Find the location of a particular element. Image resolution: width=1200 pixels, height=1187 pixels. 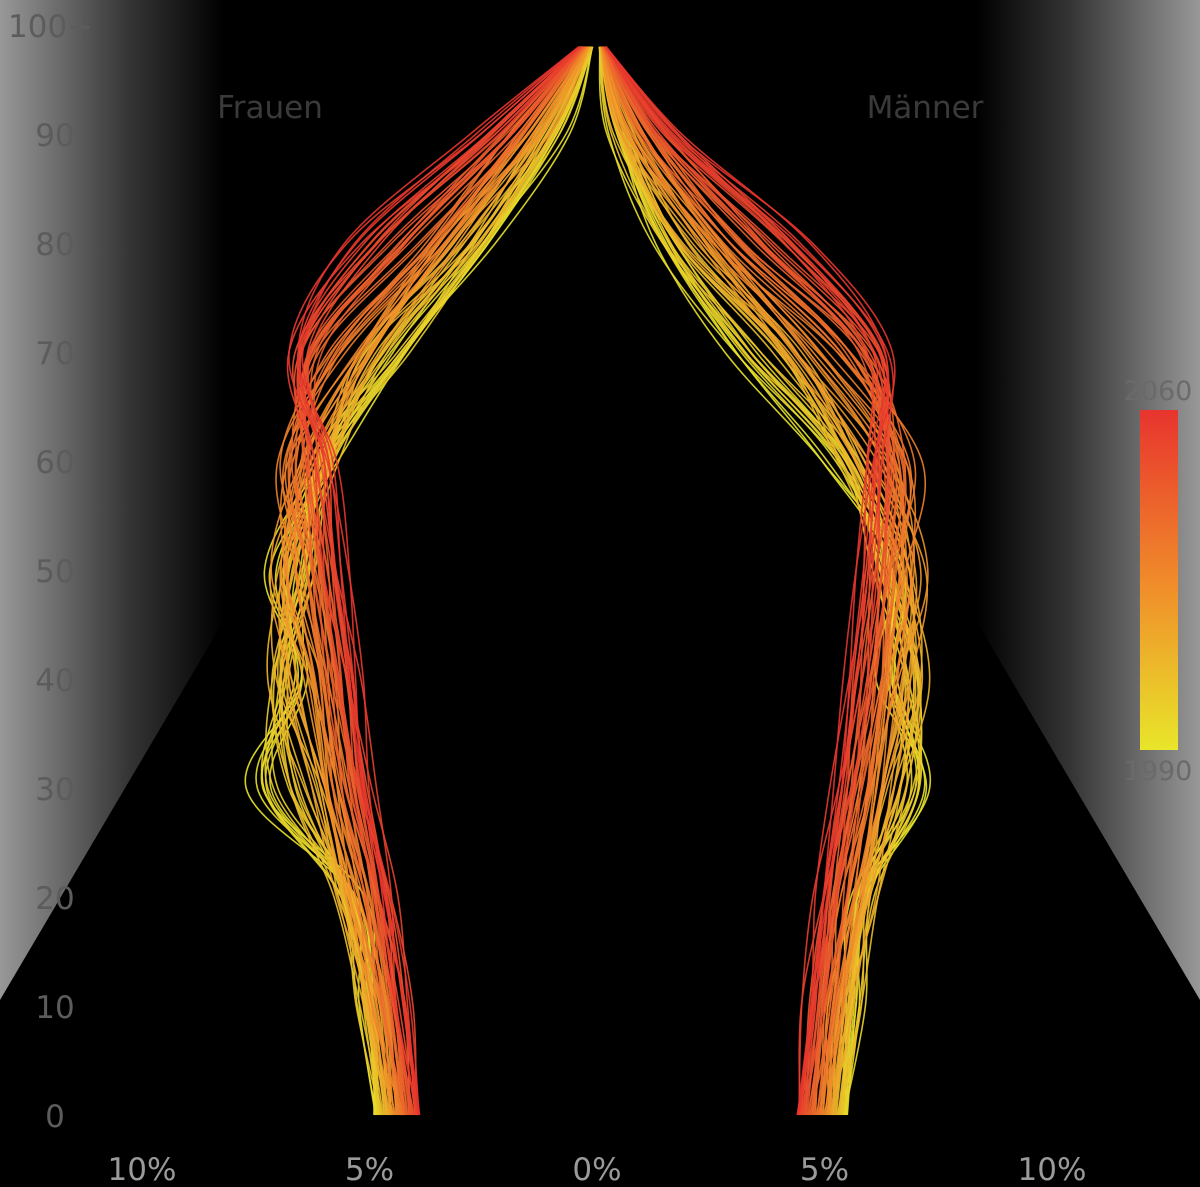

label-maenner: Männer is located at coordinates (925, 108).